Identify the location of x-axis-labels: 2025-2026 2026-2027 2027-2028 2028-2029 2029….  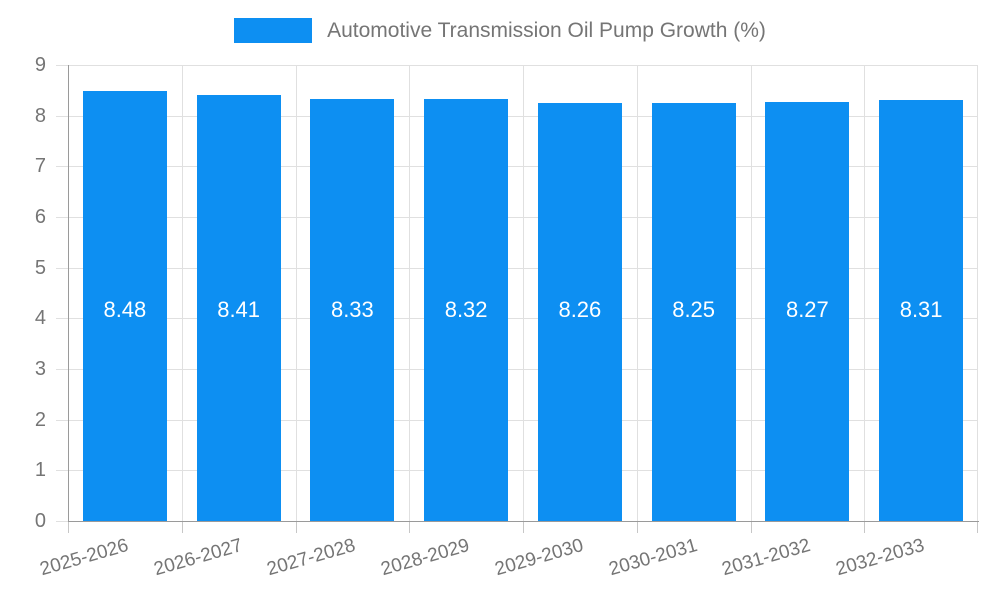
(508, 564).